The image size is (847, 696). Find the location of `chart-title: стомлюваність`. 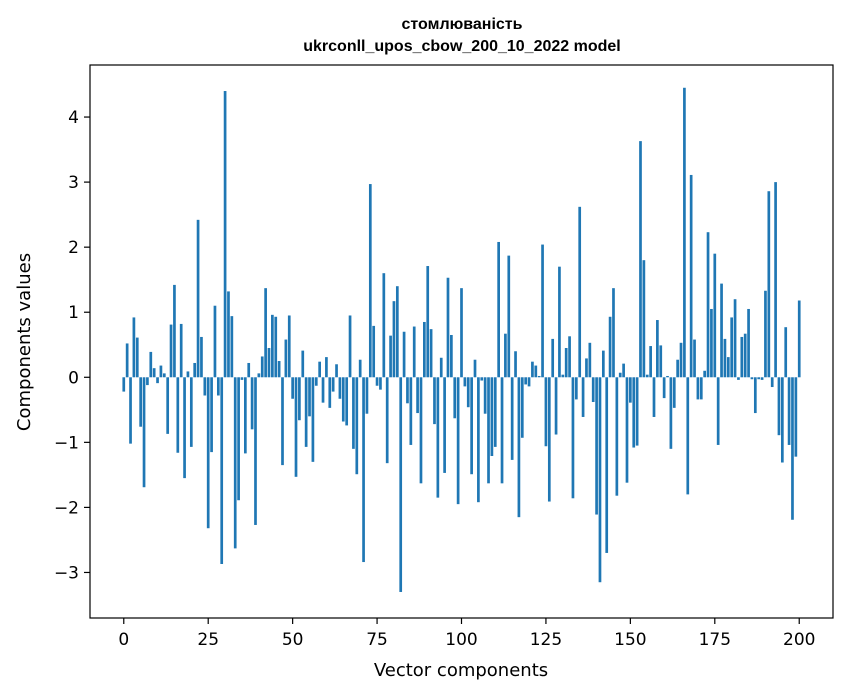

chart-title: стомлюваність is located at coordinates (462, 24).